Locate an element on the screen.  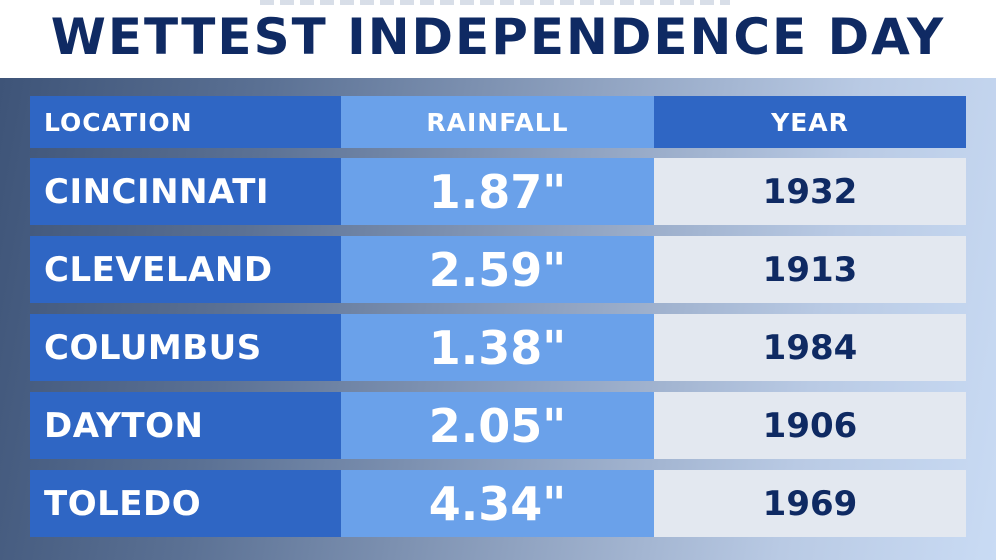
header-rainfall: RAINFALL is located at coordinates (497, 122).